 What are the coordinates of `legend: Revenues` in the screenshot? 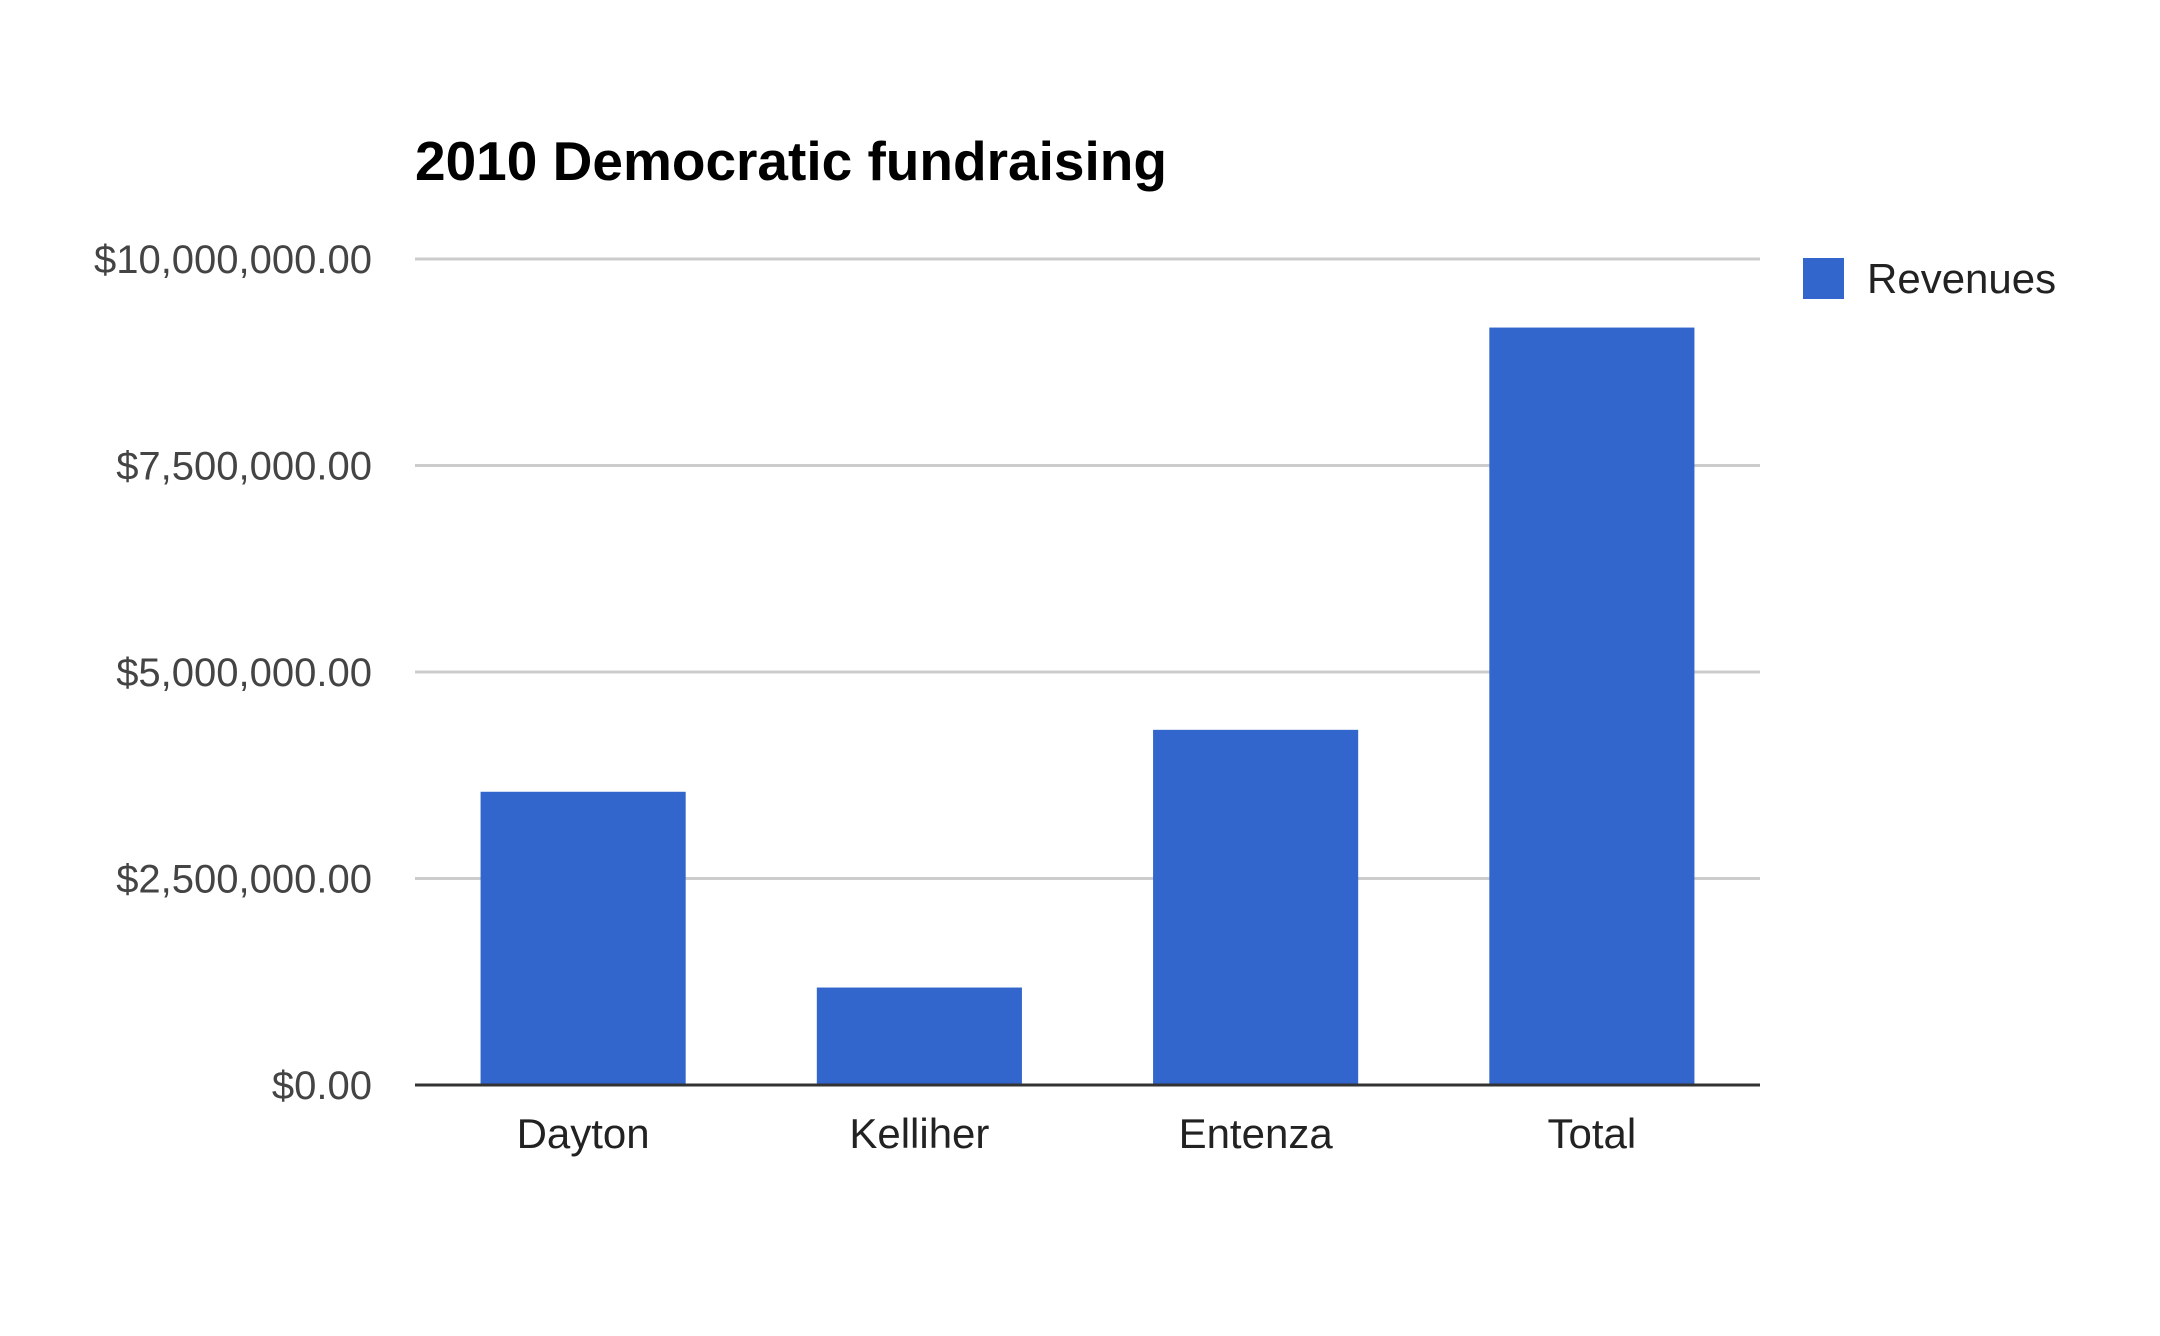 It's located at (1929, 278).